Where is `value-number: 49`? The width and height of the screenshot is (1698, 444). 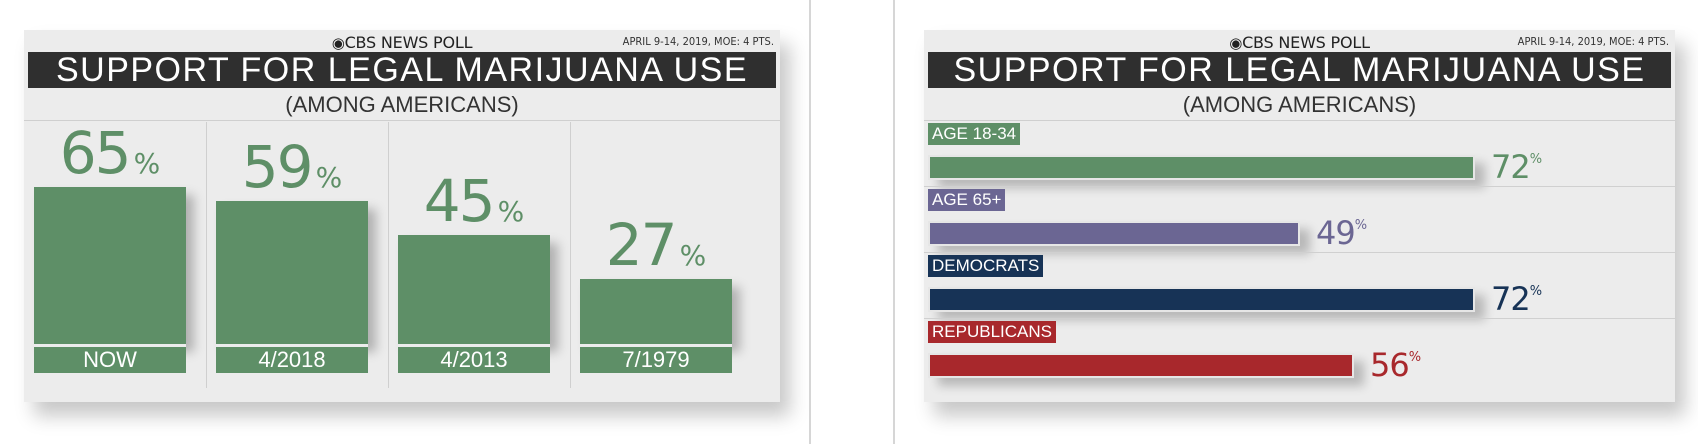 value-number: 49 is located at coordinates (1336, 233).